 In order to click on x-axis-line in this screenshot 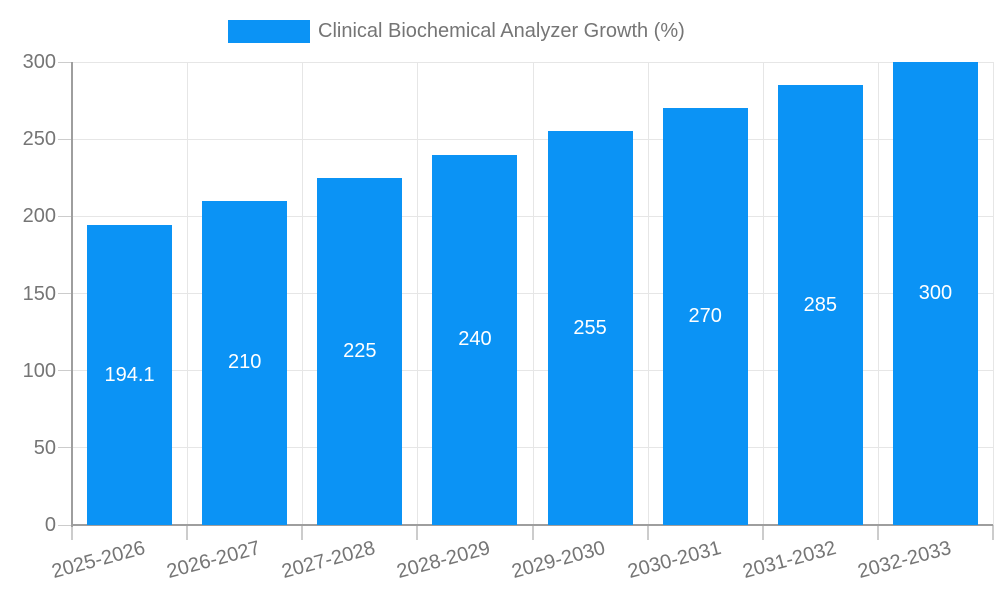, I will do `click(532, 525)`.